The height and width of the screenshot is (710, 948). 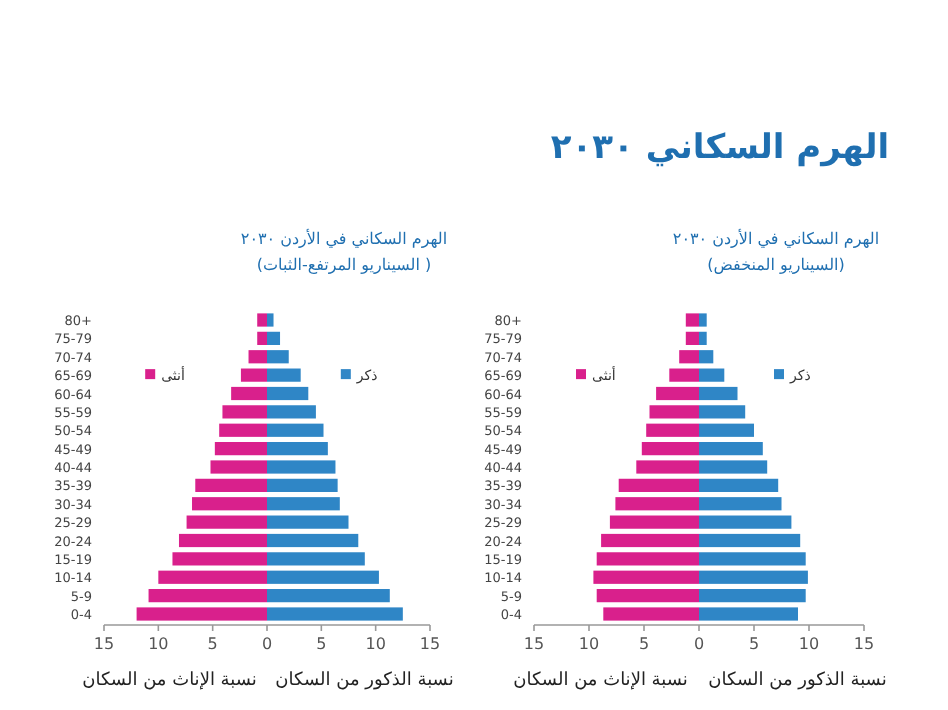 I want to click on text: الهرم السكاني ٢٠٣٠, so click(x=720, y=148).